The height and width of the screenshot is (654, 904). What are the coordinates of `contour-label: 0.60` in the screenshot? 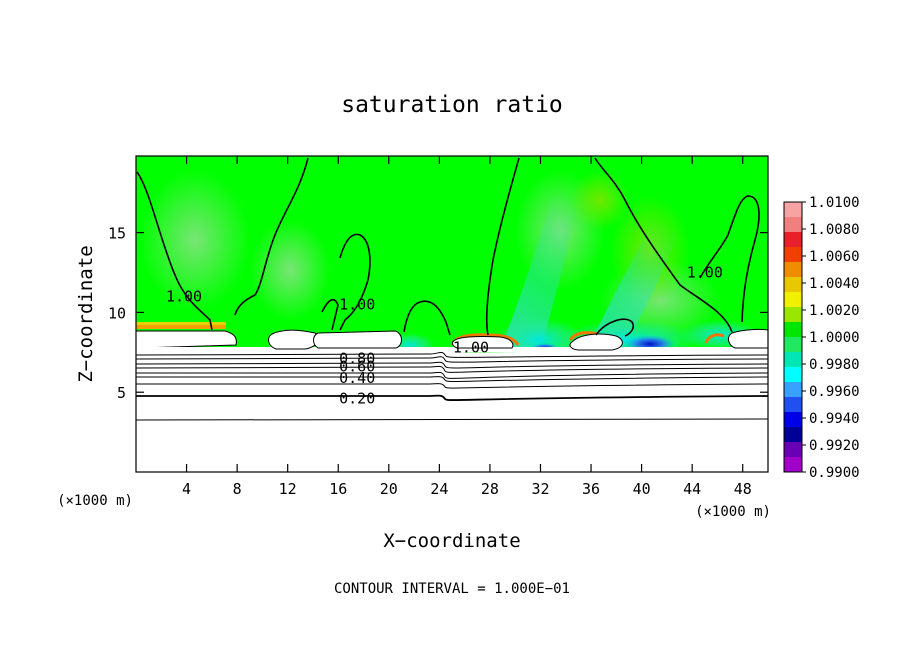 It's located at (357, 367).